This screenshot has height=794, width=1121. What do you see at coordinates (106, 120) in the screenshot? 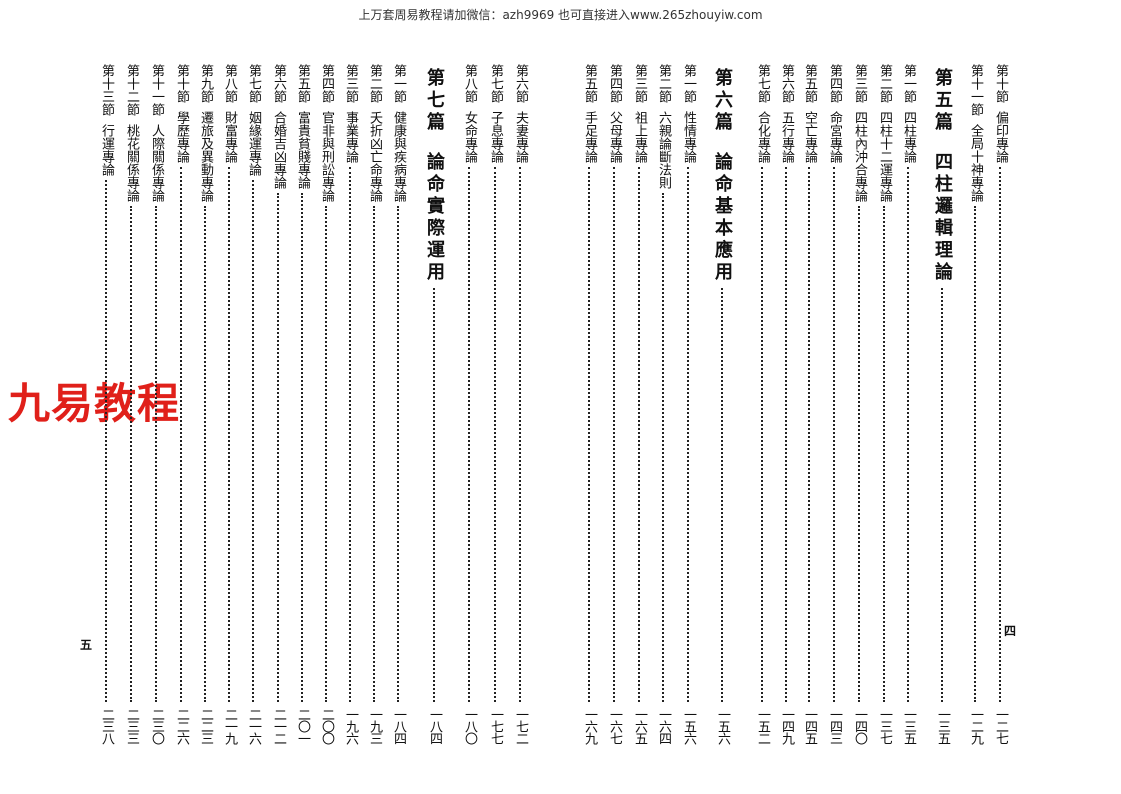
I see `entry-heading: 第十三節行運專論` at bounding box center [106, 120].